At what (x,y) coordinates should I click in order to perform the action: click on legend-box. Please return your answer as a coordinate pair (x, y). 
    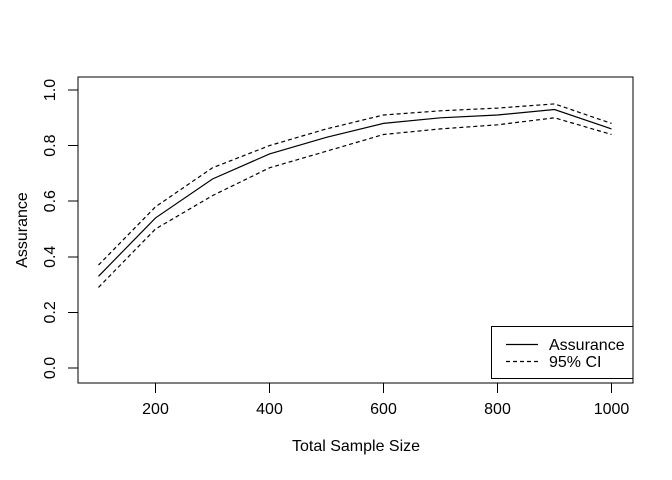
    Looking at the image, I should click on (562, 352).